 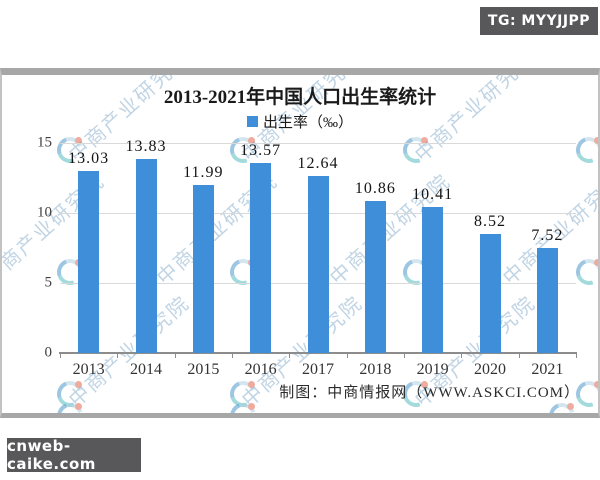 I want to click on bar-2015, so click(x=203, y=269).